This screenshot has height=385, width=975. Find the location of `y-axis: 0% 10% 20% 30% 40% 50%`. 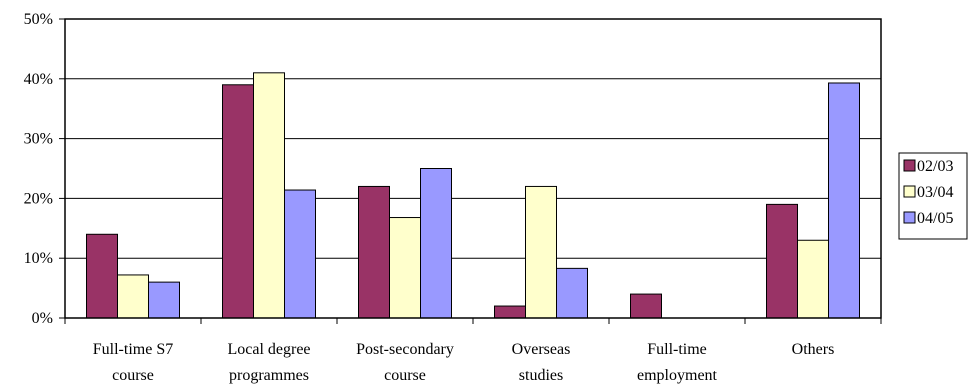

y-axis: 0% 10% 20% 30% 40% 50% is located at coordinates (44, 169).